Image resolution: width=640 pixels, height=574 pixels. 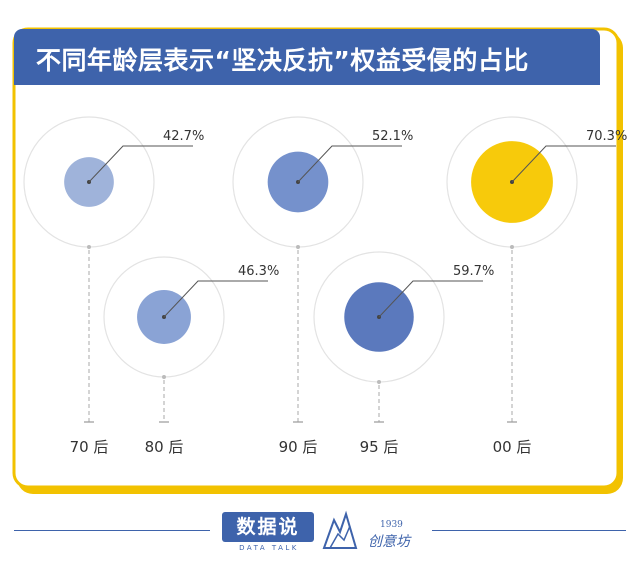 What do you see at coordinates (473, 271) in the screenshot?
I see `value-label: 59.7%` at bounding box center [473, 271].